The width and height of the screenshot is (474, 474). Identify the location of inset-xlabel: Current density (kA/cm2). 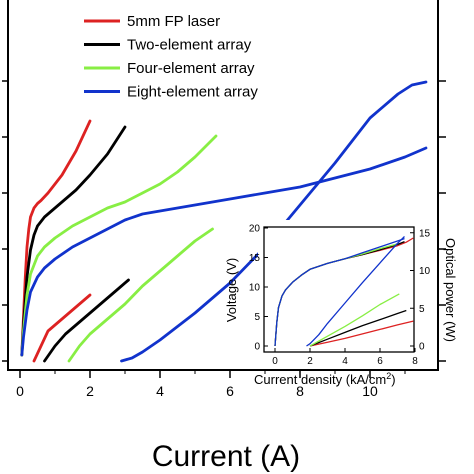
(325, 379).